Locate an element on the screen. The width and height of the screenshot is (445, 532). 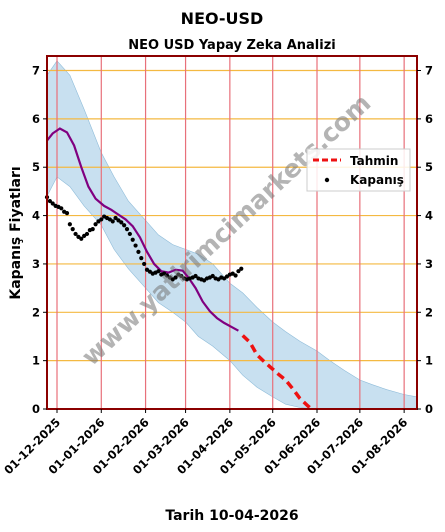
legend-box is located at coordinates (358, 170).